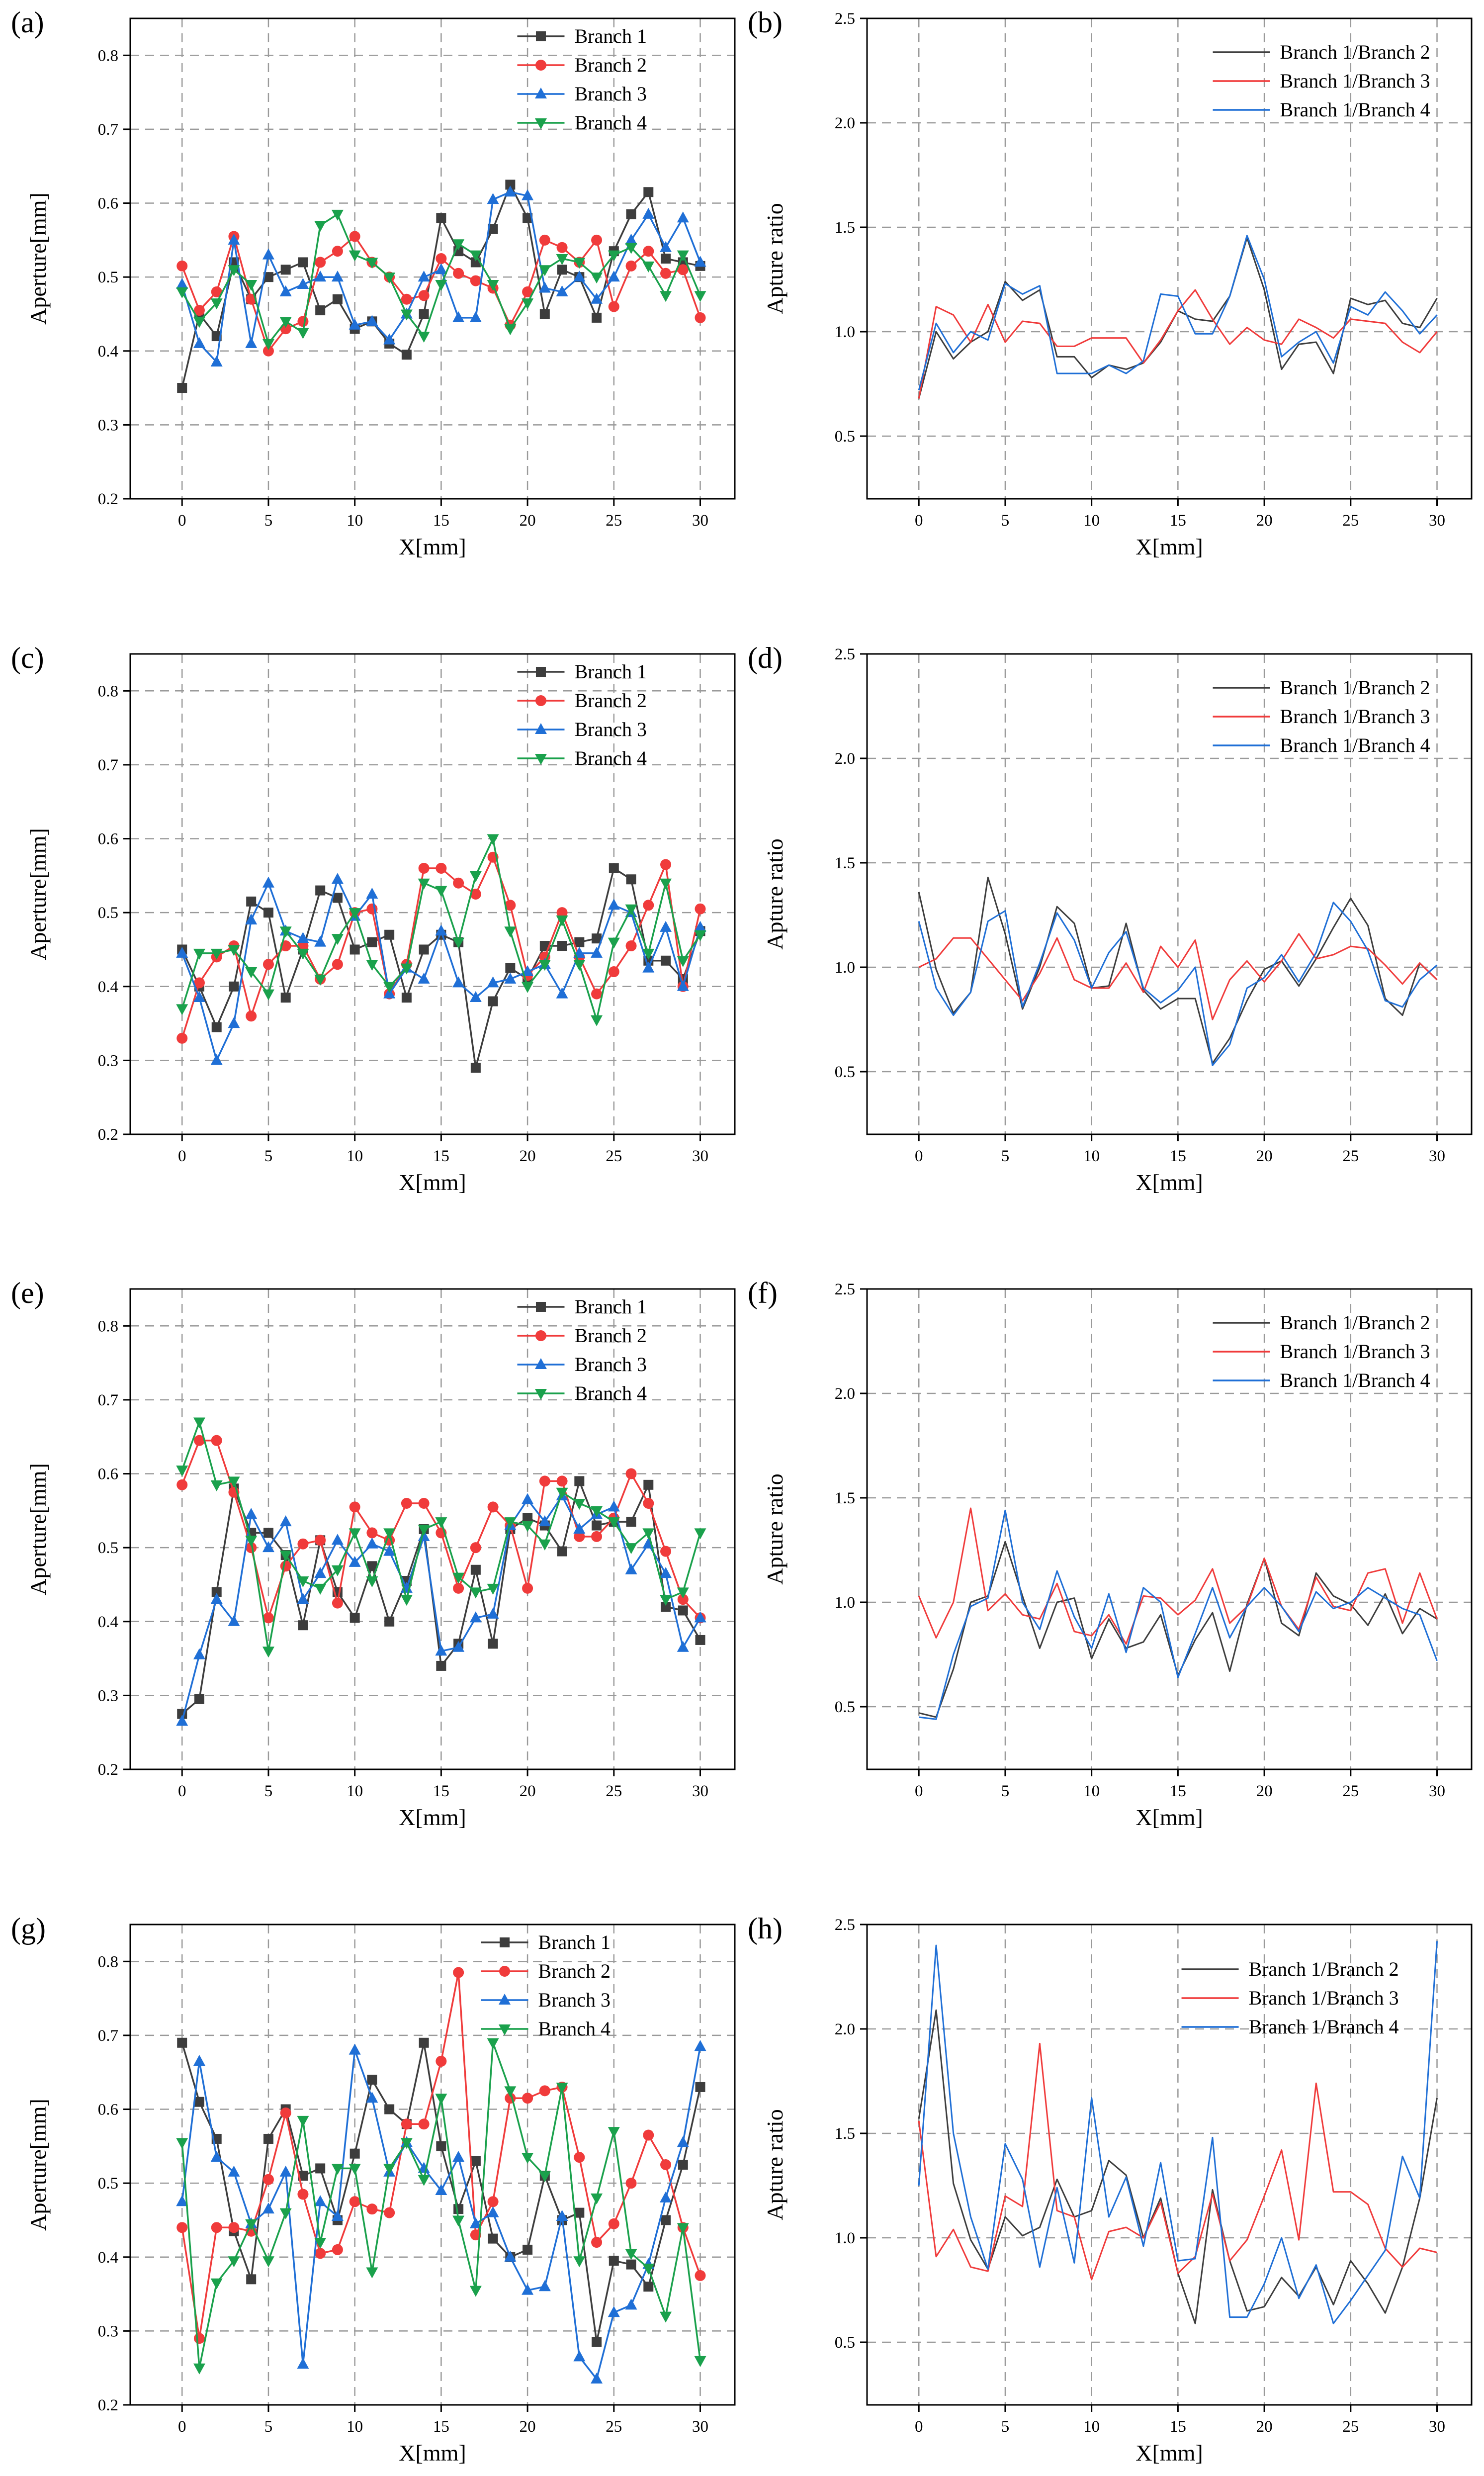 The width and height of the screenshot is (1484, 2476). I want to click on y-tick-label: 0.4, so click(108, 2258).